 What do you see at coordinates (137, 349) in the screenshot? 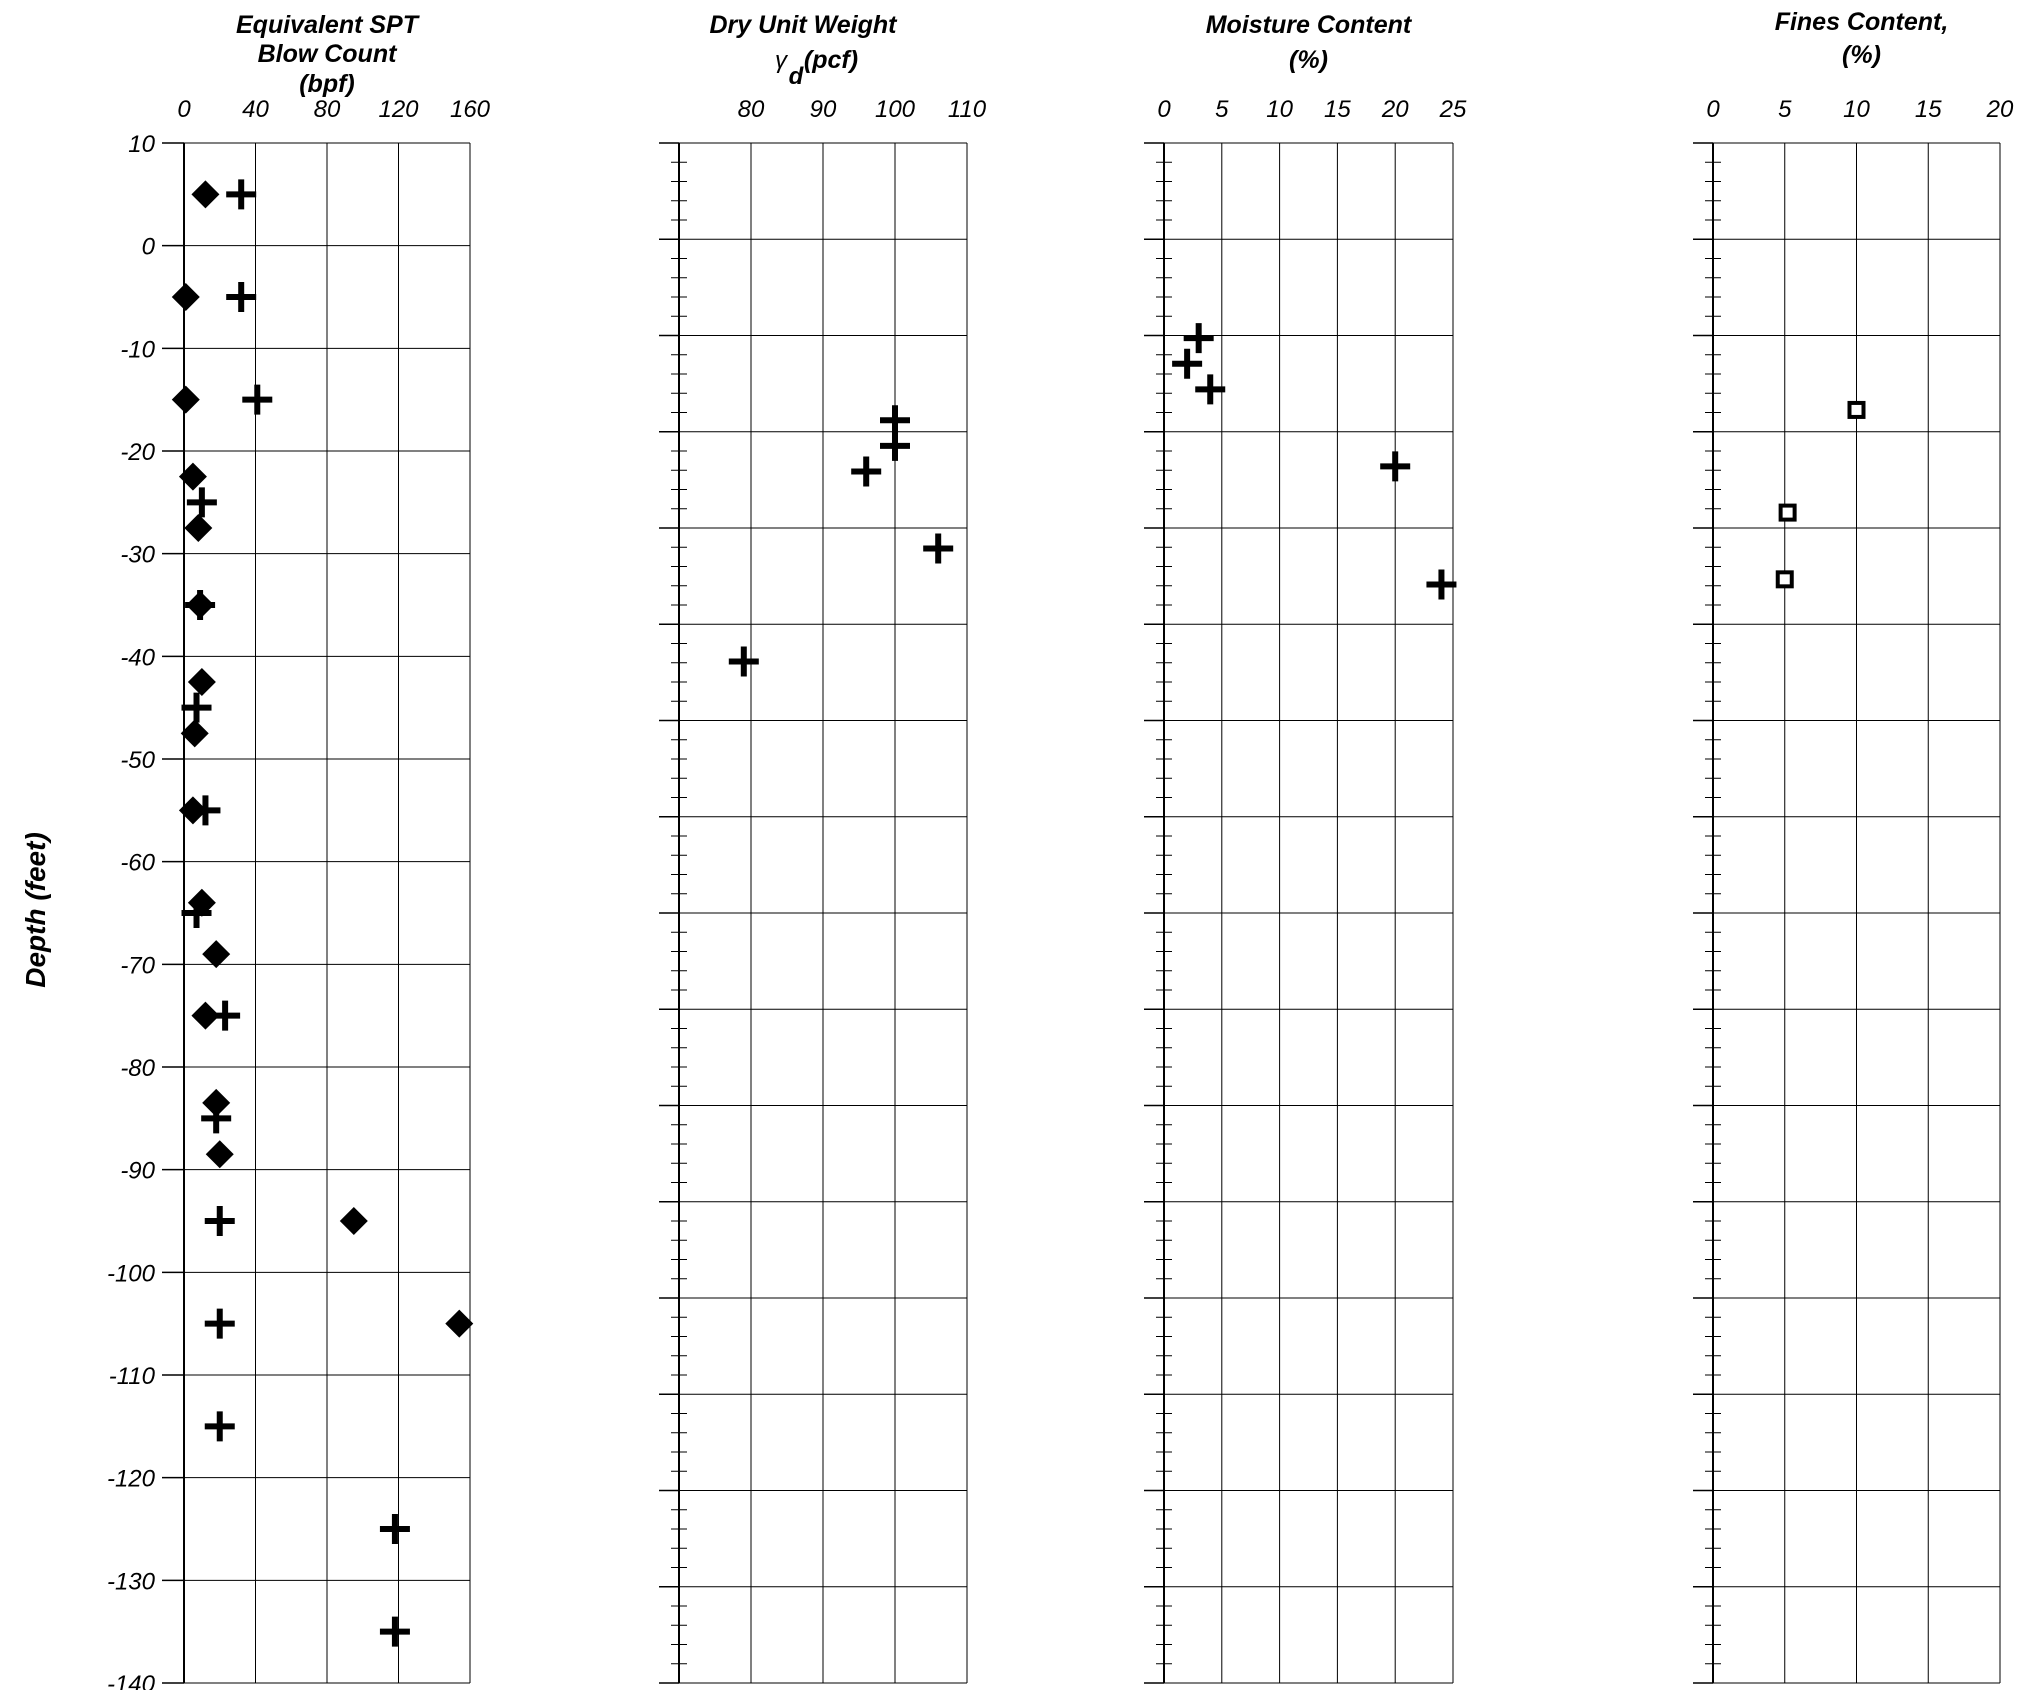
I see `depth-tick-label: -10` at bounding box center [137, 349].